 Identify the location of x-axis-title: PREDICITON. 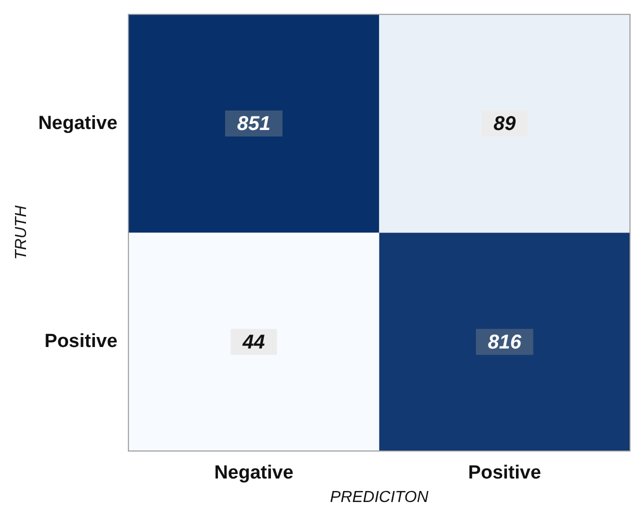
(379, 497).